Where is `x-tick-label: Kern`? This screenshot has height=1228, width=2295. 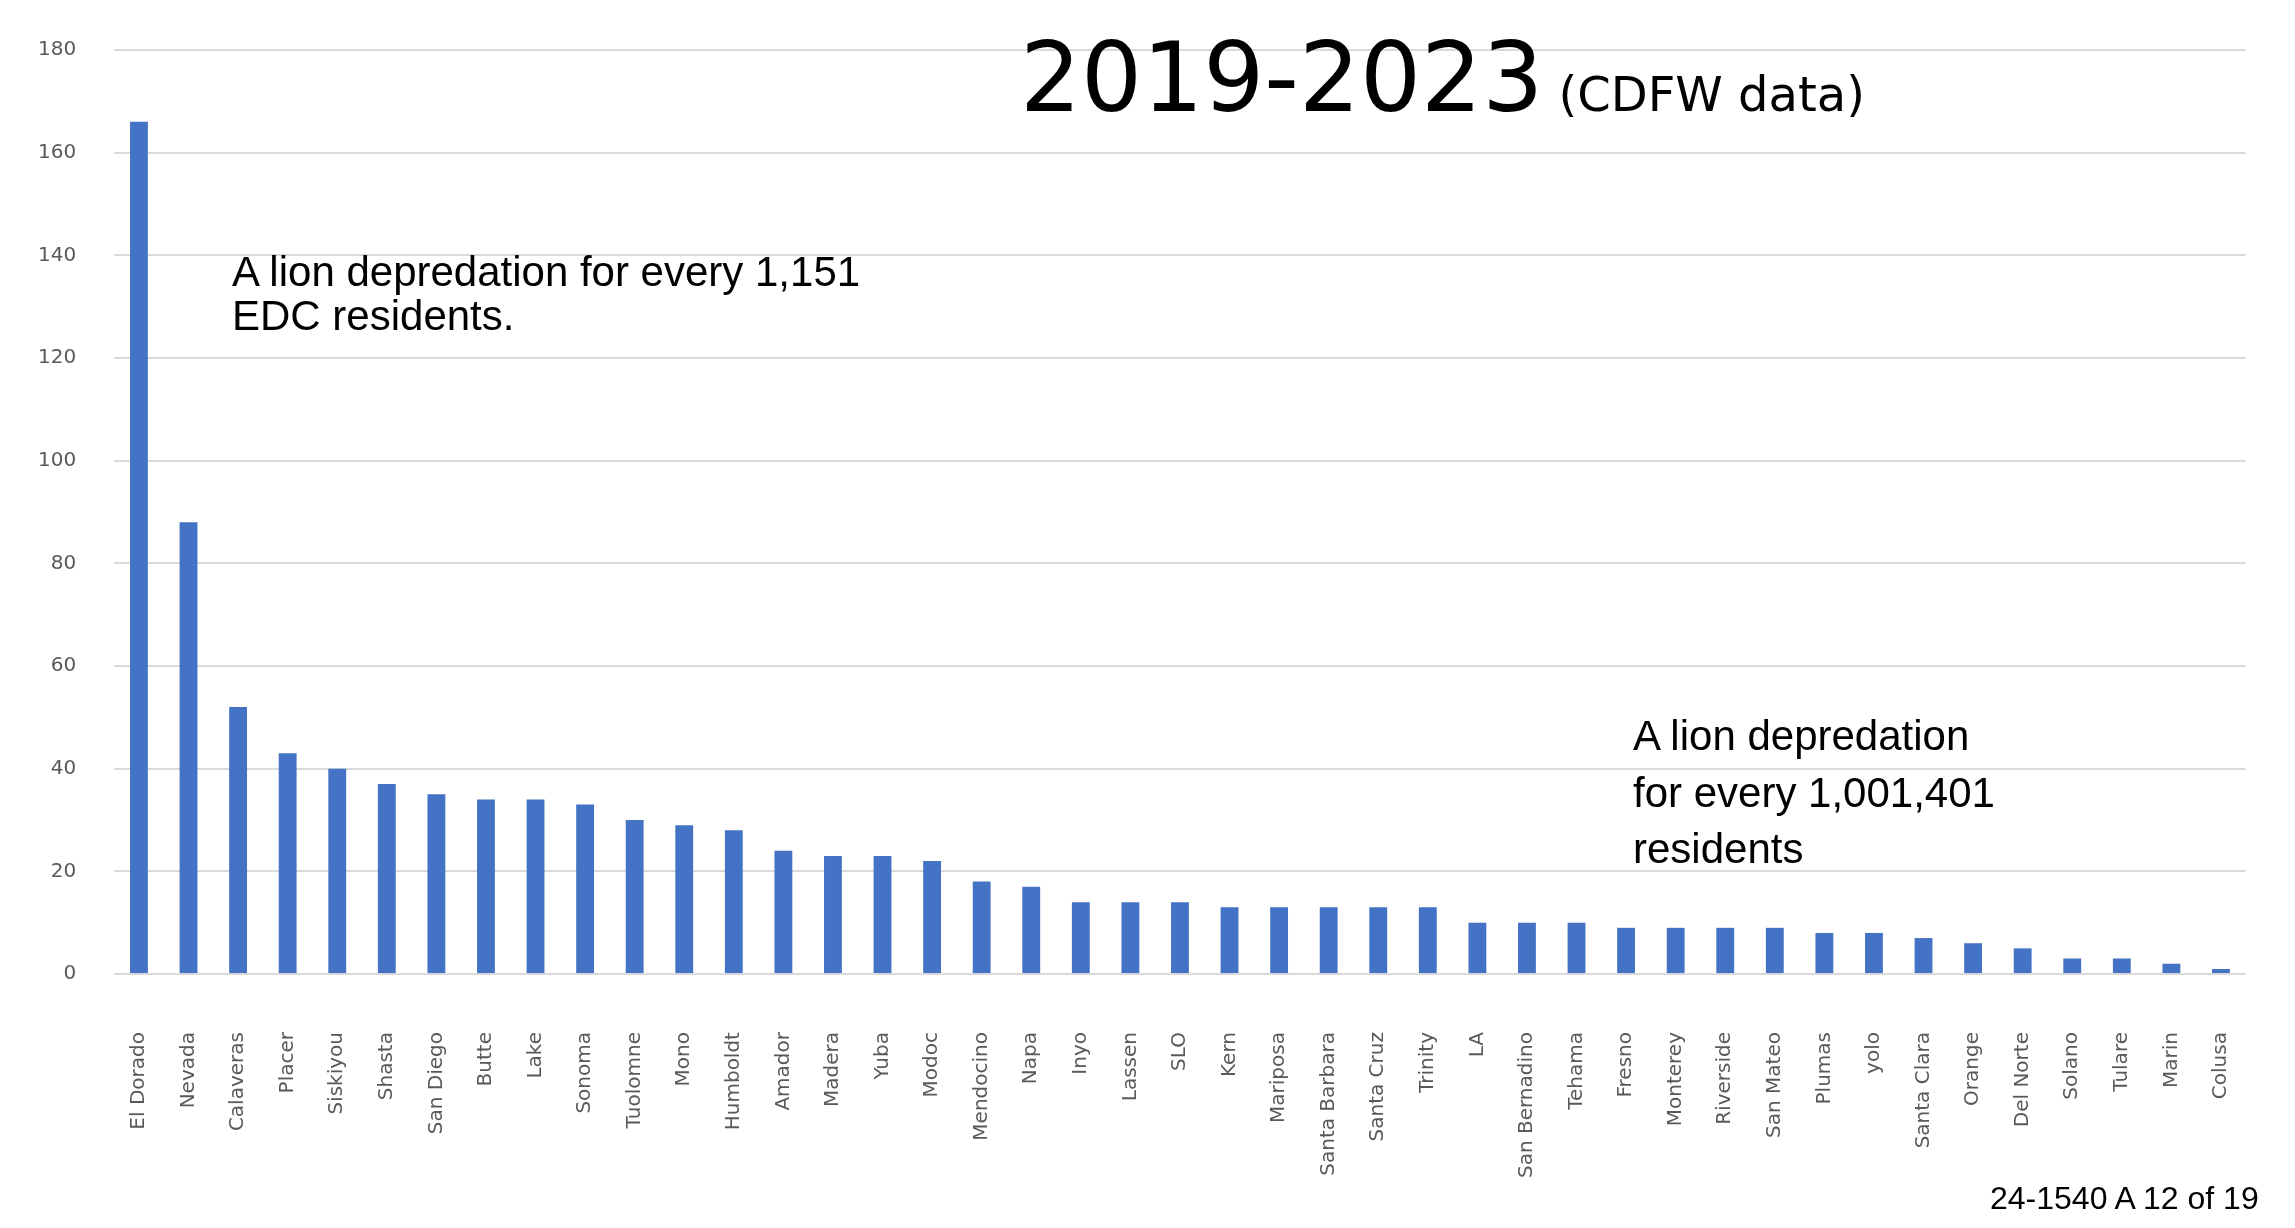
x-tick-label: Kern is located at coordinates (1227, 1055).